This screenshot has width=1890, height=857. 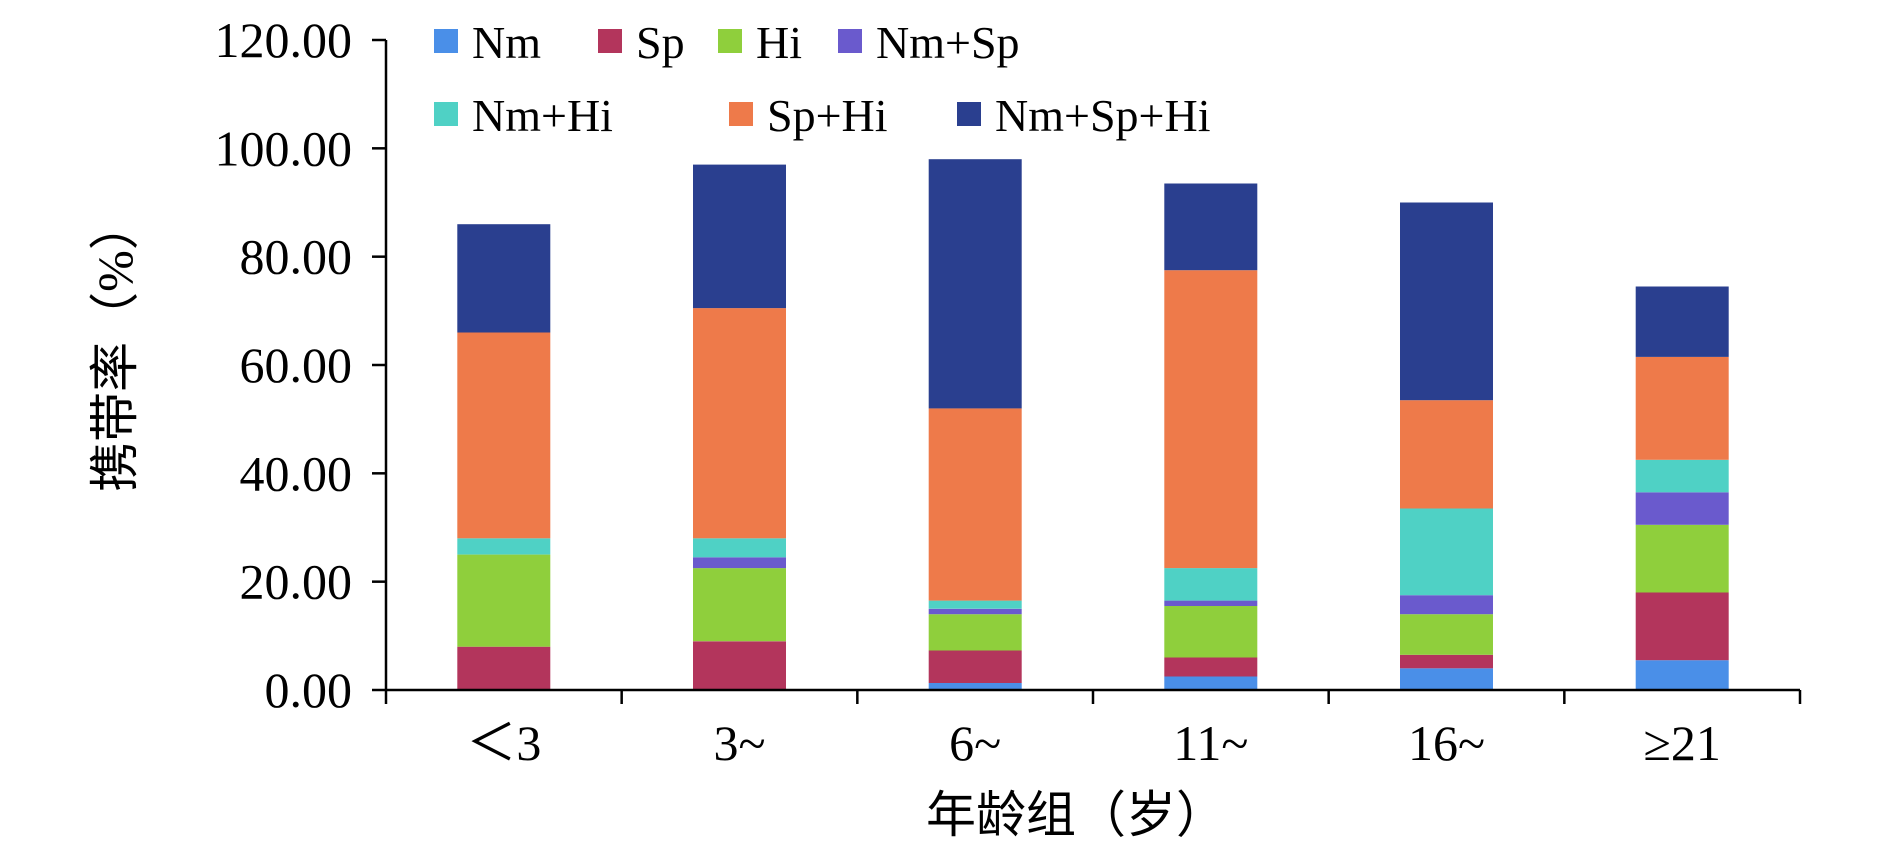 I want to click on legend-label-0: Nm, so click(x=506, y=42).